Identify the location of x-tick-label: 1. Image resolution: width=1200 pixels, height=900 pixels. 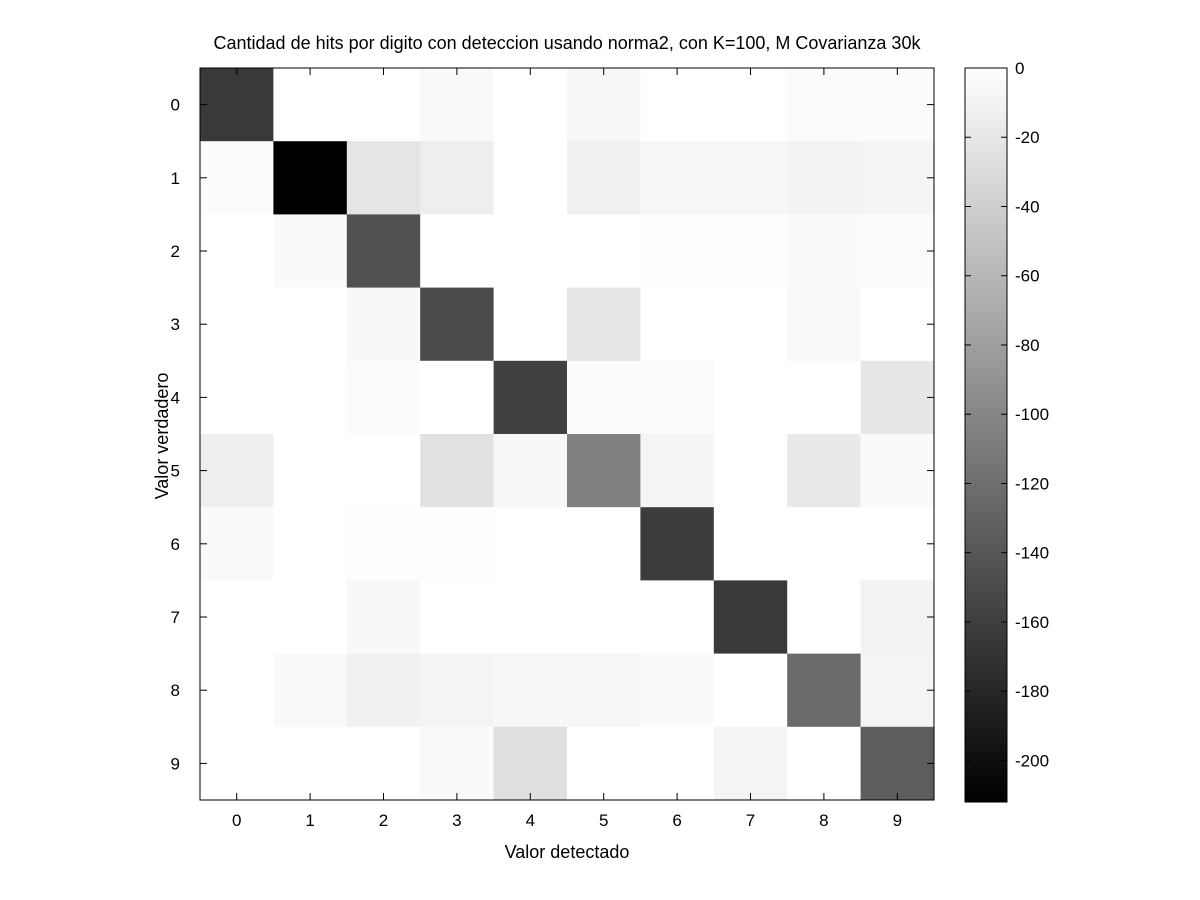
(309, 820).